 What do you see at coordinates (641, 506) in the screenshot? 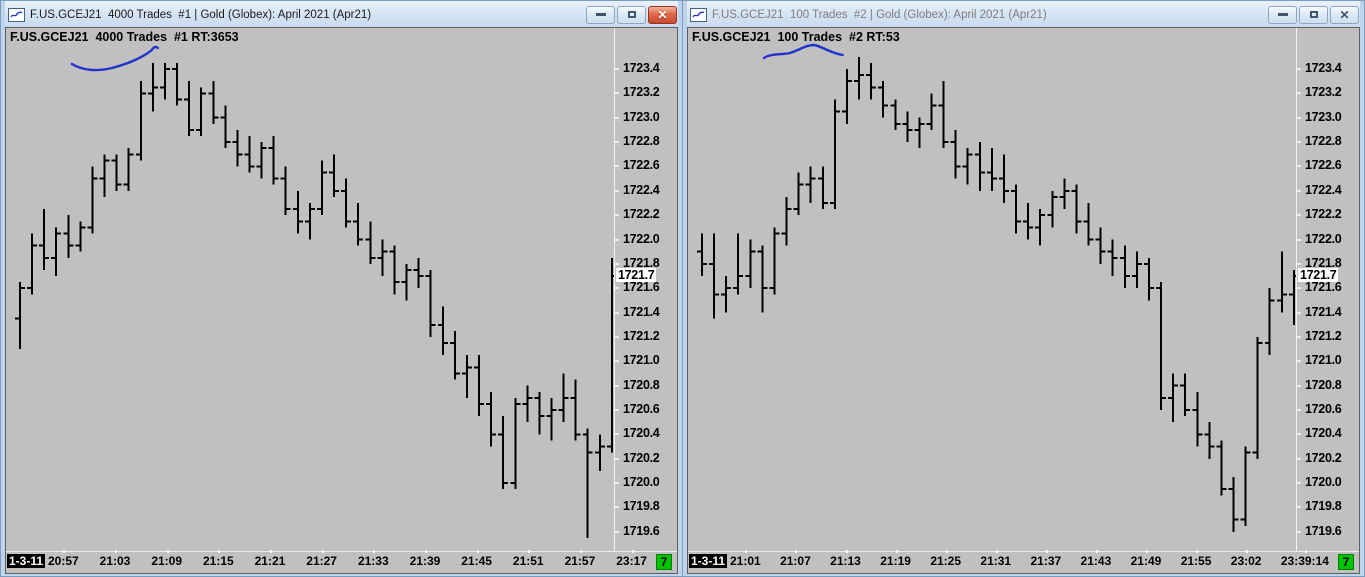
I see `price-axis-label: 1719.8` at bounding box center [641, 506].